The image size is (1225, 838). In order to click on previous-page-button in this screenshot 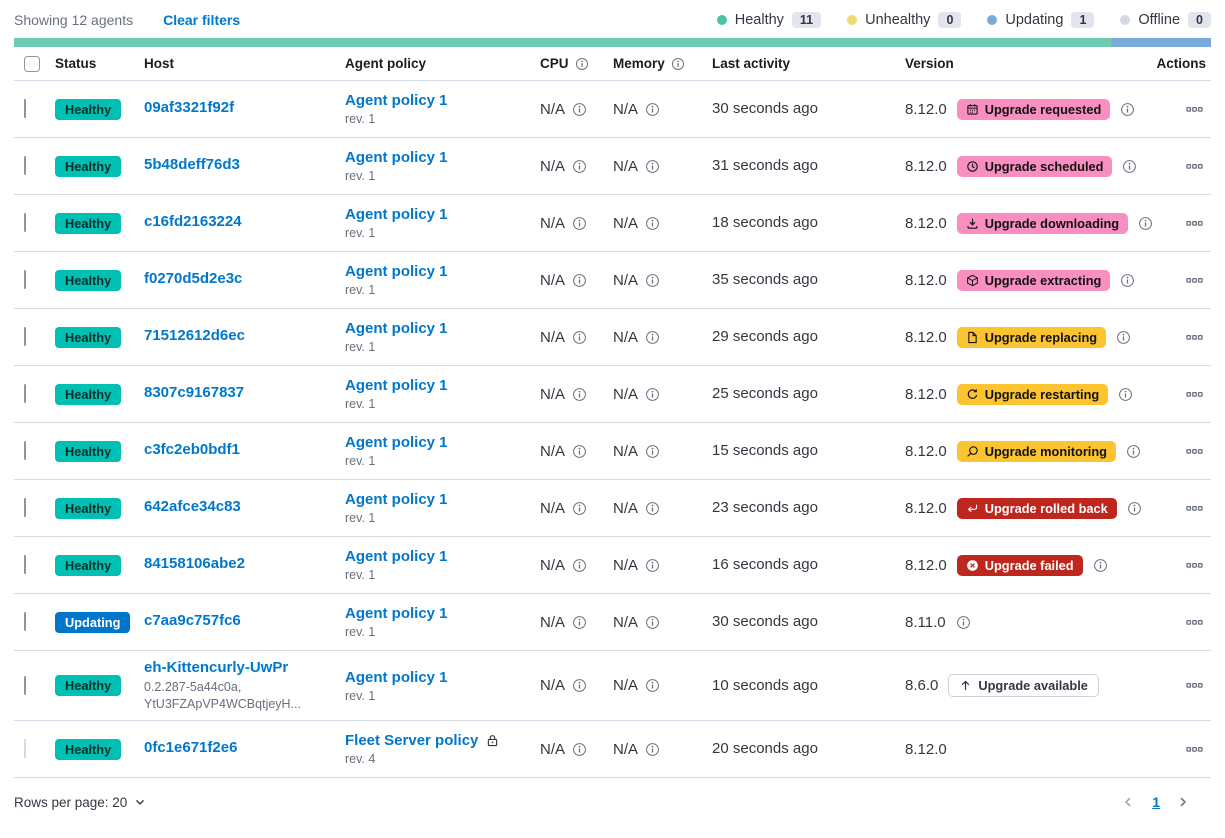, I will do `click(1128, 802)`.